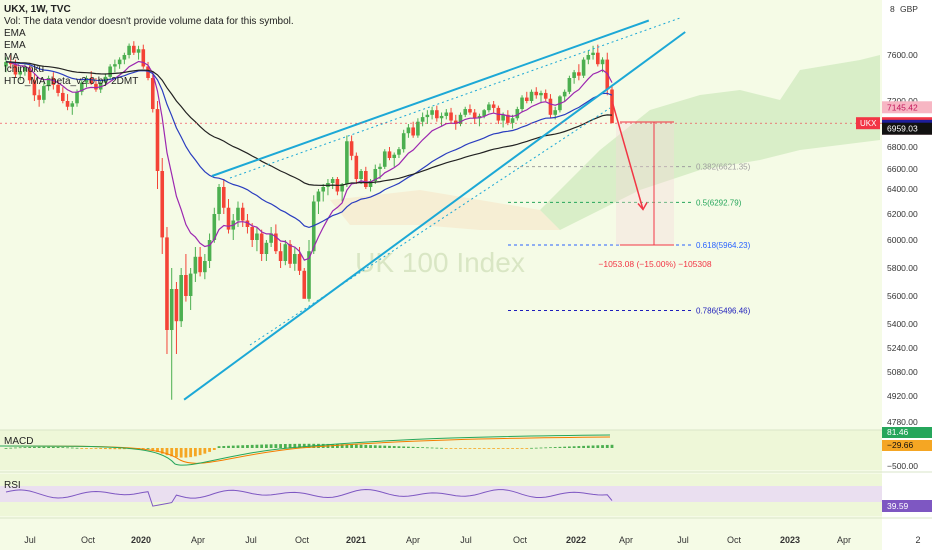 This screenshot has height=550, width=932. I want to click on indicator-hto: HTO_MA_beta_v2.0 by 2DMT, so click(71, 81).